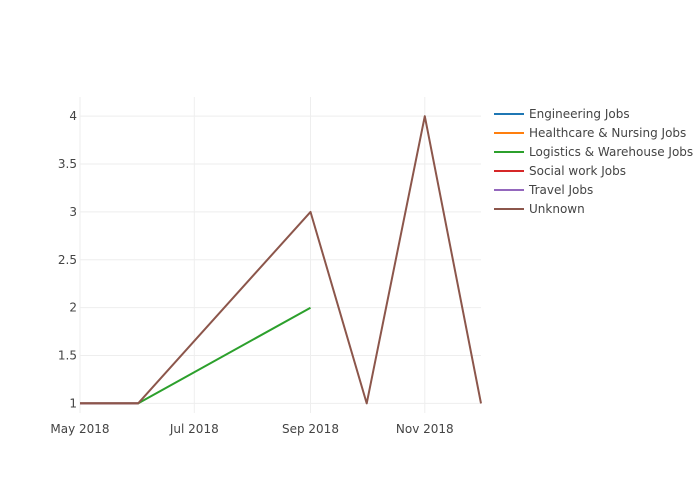 The width and height of the screenshot is (700, 500). Describe the element at coordinates (557, 209) in the screenshot. I see `legend-label: Unknown` at that location.